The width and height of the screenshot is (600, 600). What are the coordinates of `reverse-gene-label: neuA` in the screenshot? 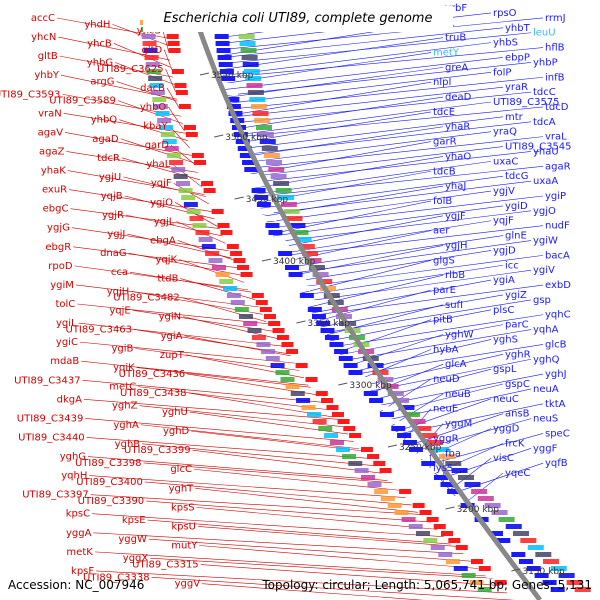 It's located at (546, 389).